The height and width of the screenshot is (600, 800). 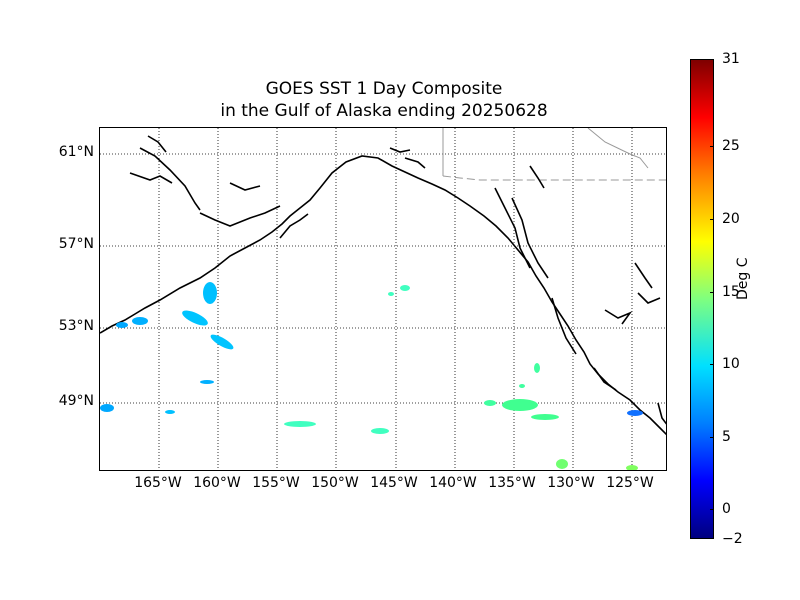 I want to click on colorbar-label: Deg C, so click(x=743, y=278).